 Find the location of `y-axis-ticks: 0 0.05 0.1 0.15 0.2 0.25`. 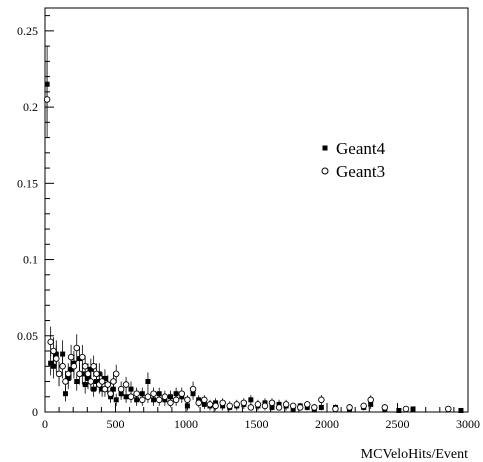

y-axis-ticks: 0 0.05 0.1 0.15 0.2 0.25 is located at coordinates (35, 217).